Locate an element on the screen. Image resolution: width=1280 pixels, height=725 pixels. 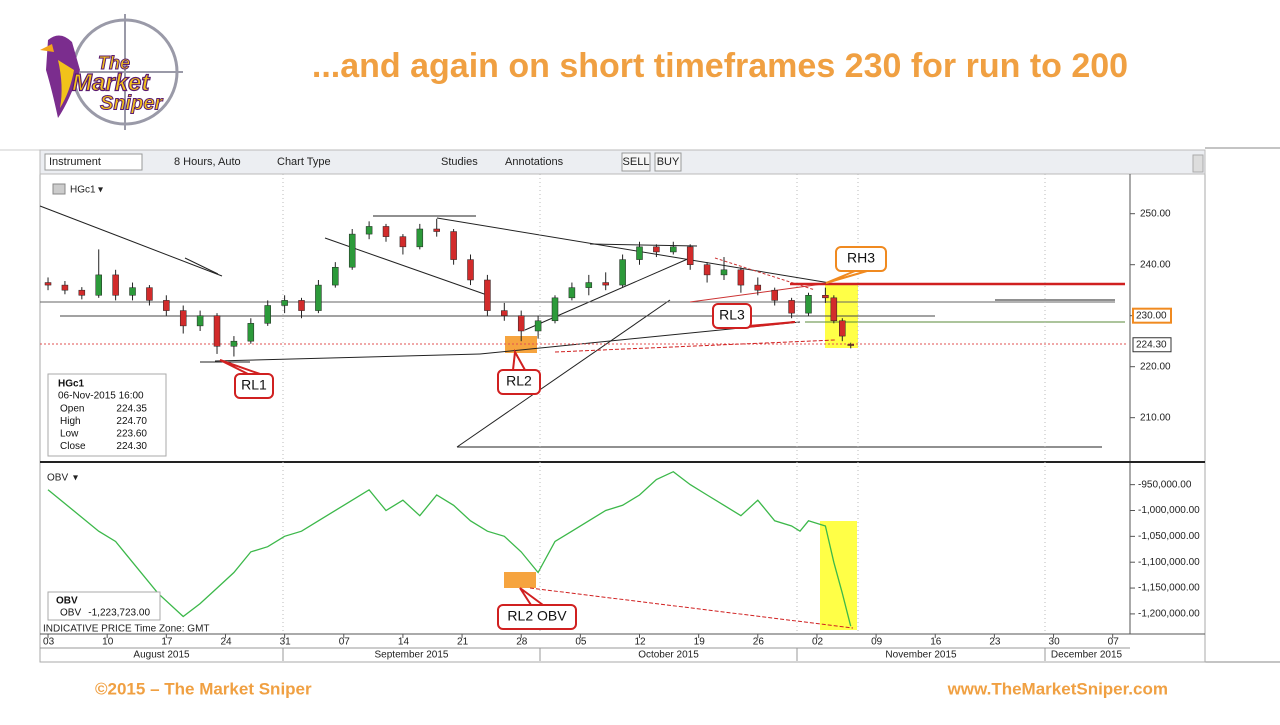
y-tick-label: 250.00 is located at coordinates (1155, 213).